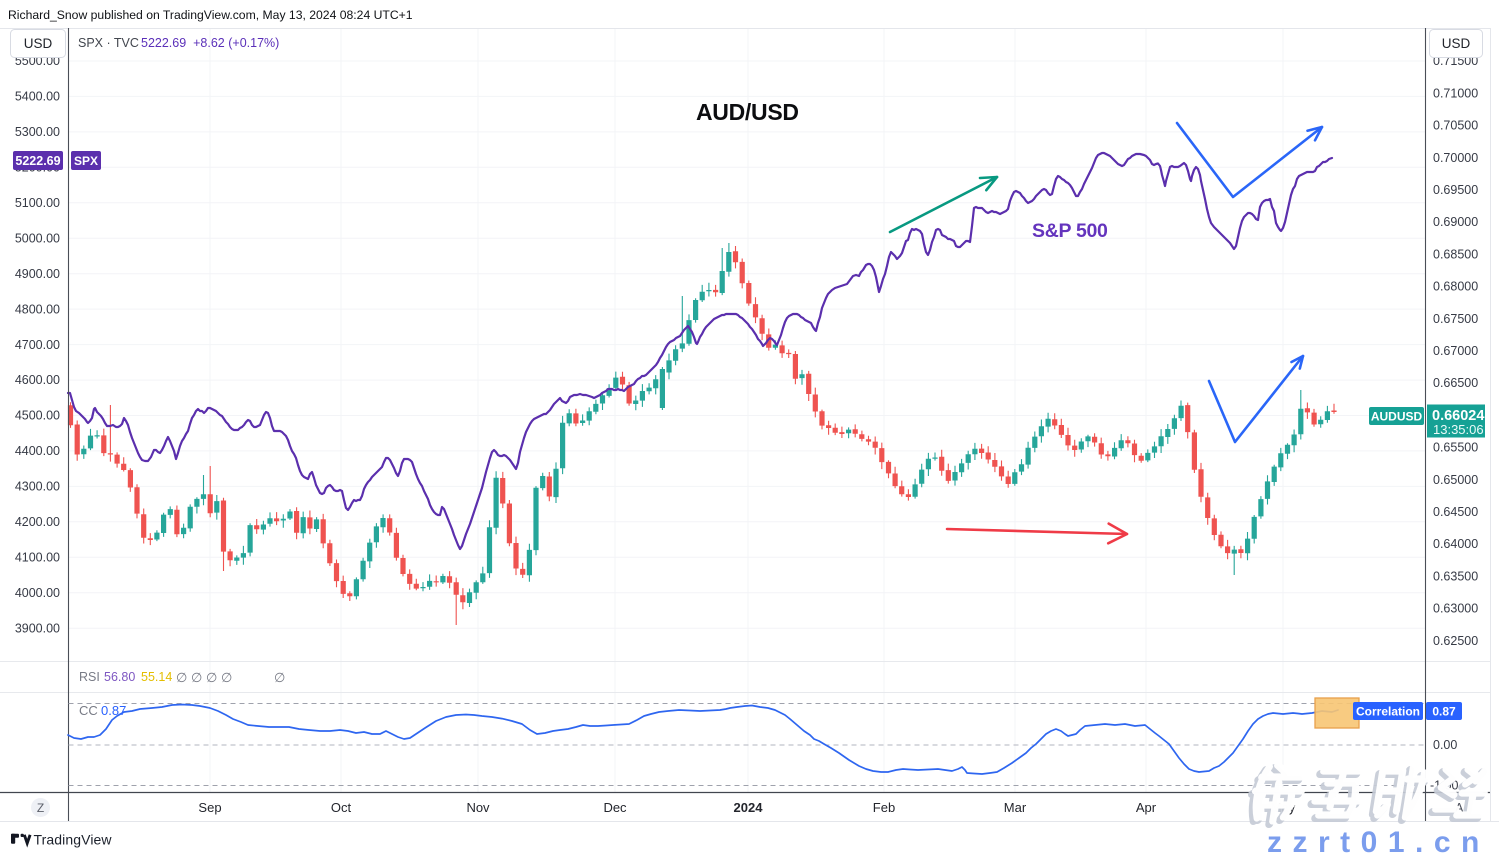  I want to click on svg-text: 0.68000, so click(1455, 287).